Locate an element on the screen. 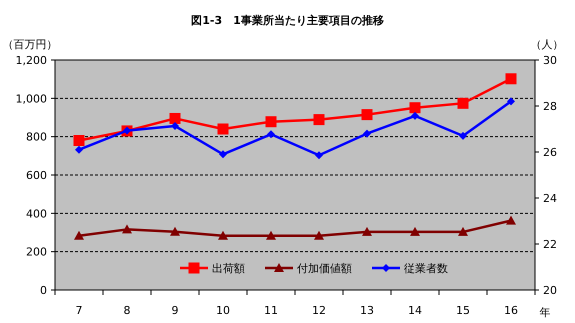 The width and height of the screenshot is (575, 323). legend-label: 出荷額 is located at coordinates (228, 268).